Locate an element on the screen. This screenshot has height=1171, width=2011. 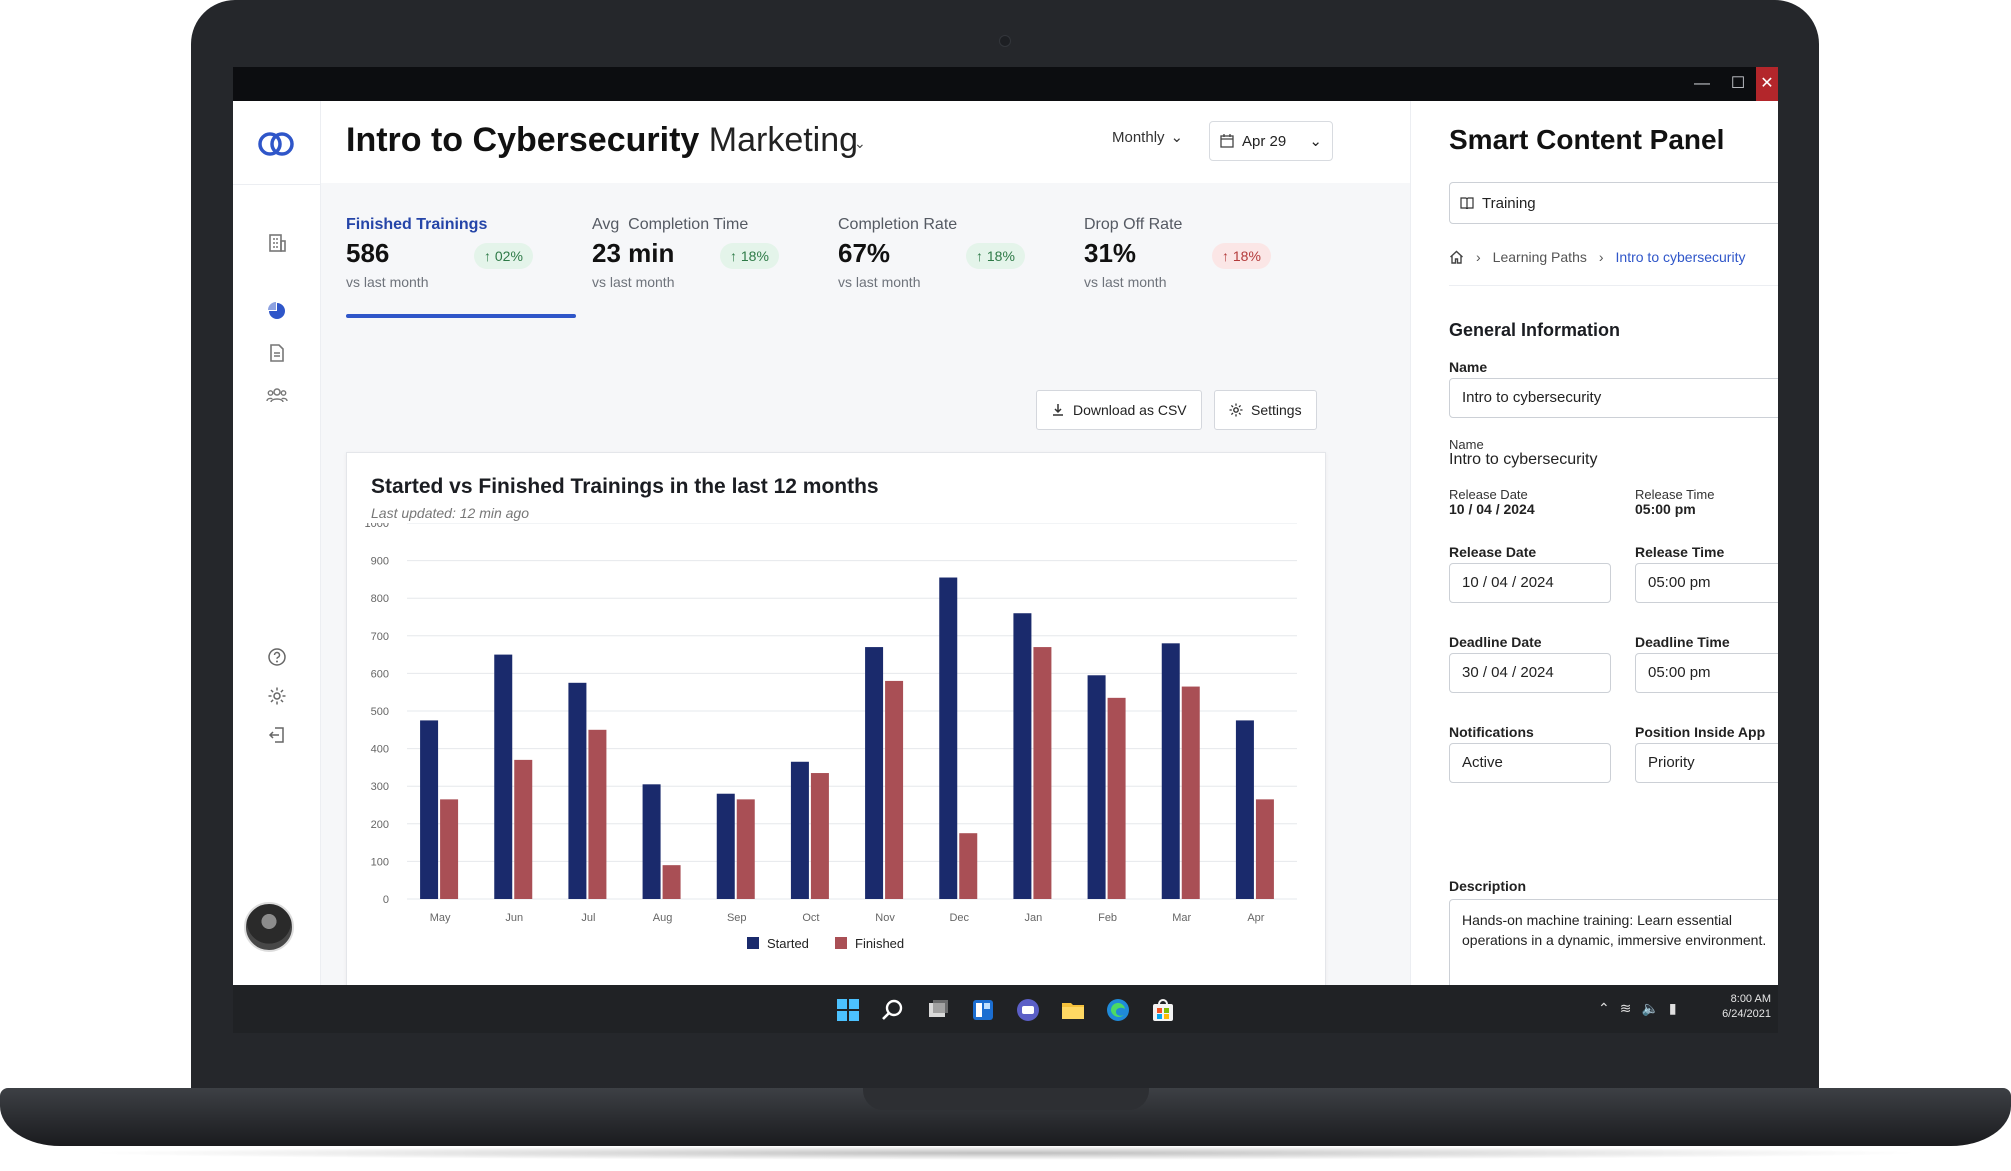
avatar is located at coordinates (269, 927).